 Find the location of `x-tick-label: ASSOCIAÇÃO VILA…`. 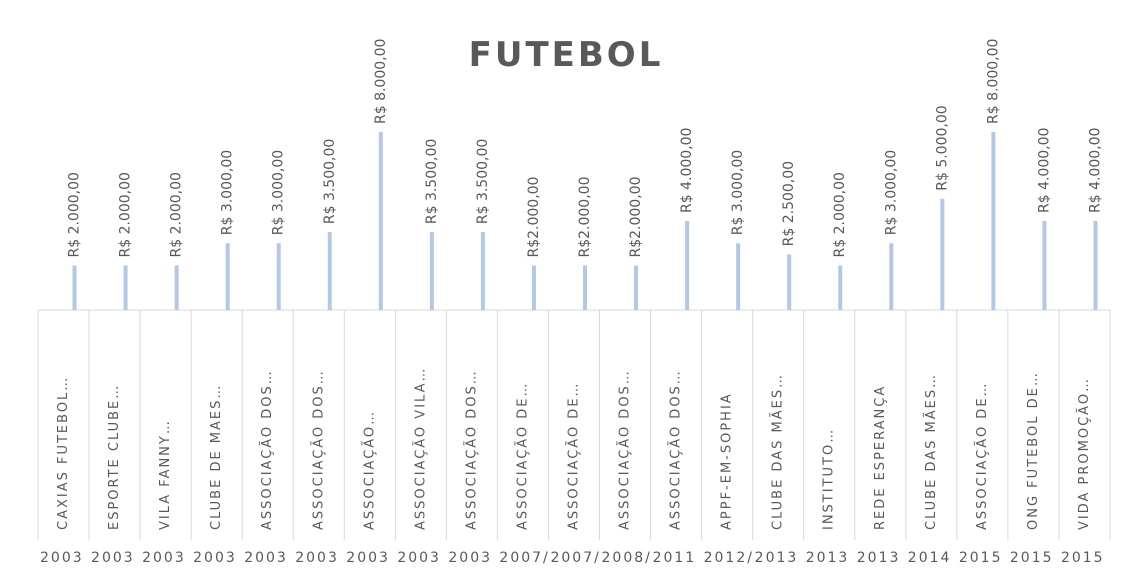

x-tick-label: ASSOCIAÇÃO VILA… is located at coordinates (420, 448).